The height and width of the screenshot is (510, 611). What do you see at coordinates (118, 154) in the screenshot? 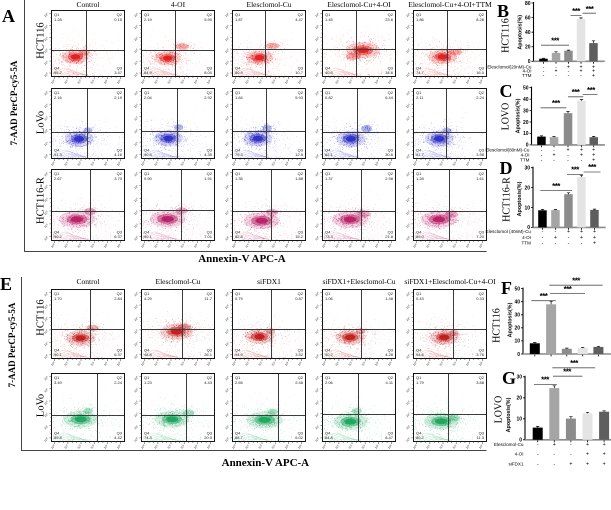
I see `svg-text: 4.16` at bounding box center [118, 154].